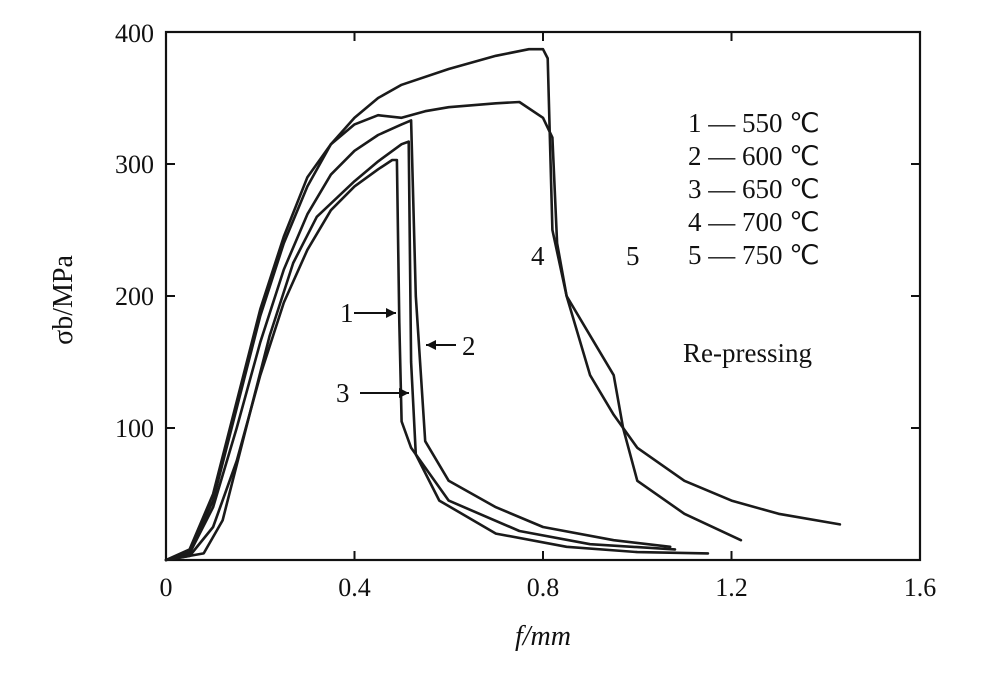 This screenshot has width=1004, height=684. I want to click on chart-annotation: Re-pressing, so click(747, 353).